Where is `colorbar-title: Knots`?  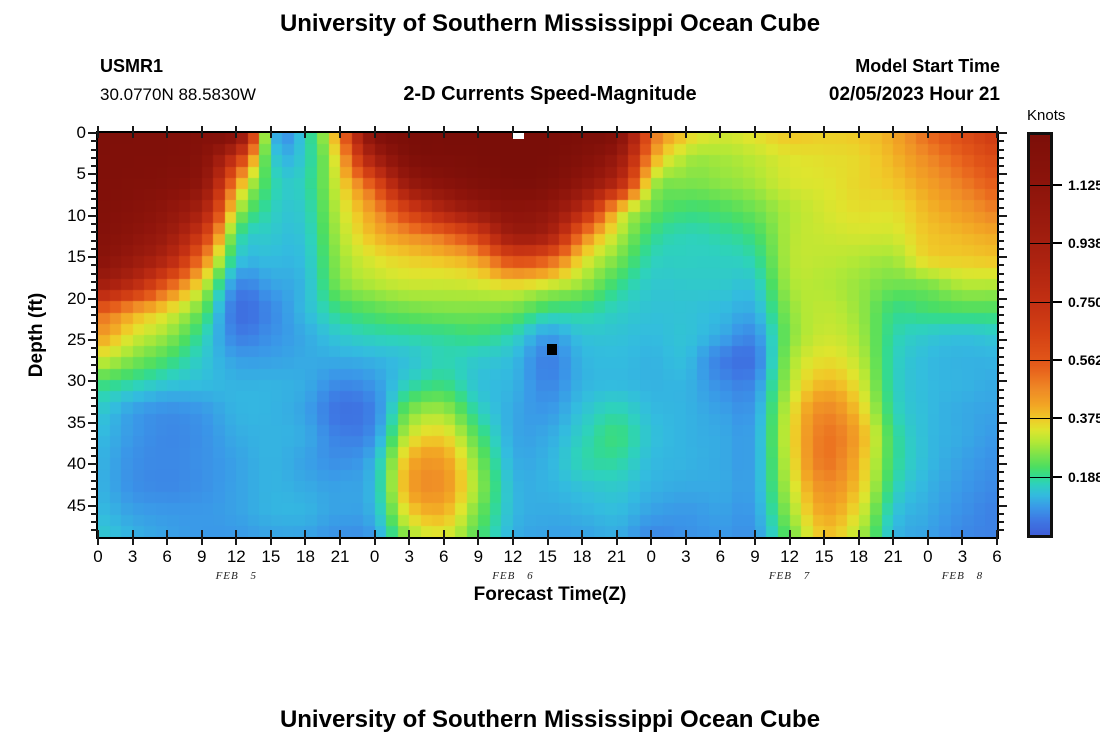
colorbar-title: Knots is located at coordinates (1046, 115).